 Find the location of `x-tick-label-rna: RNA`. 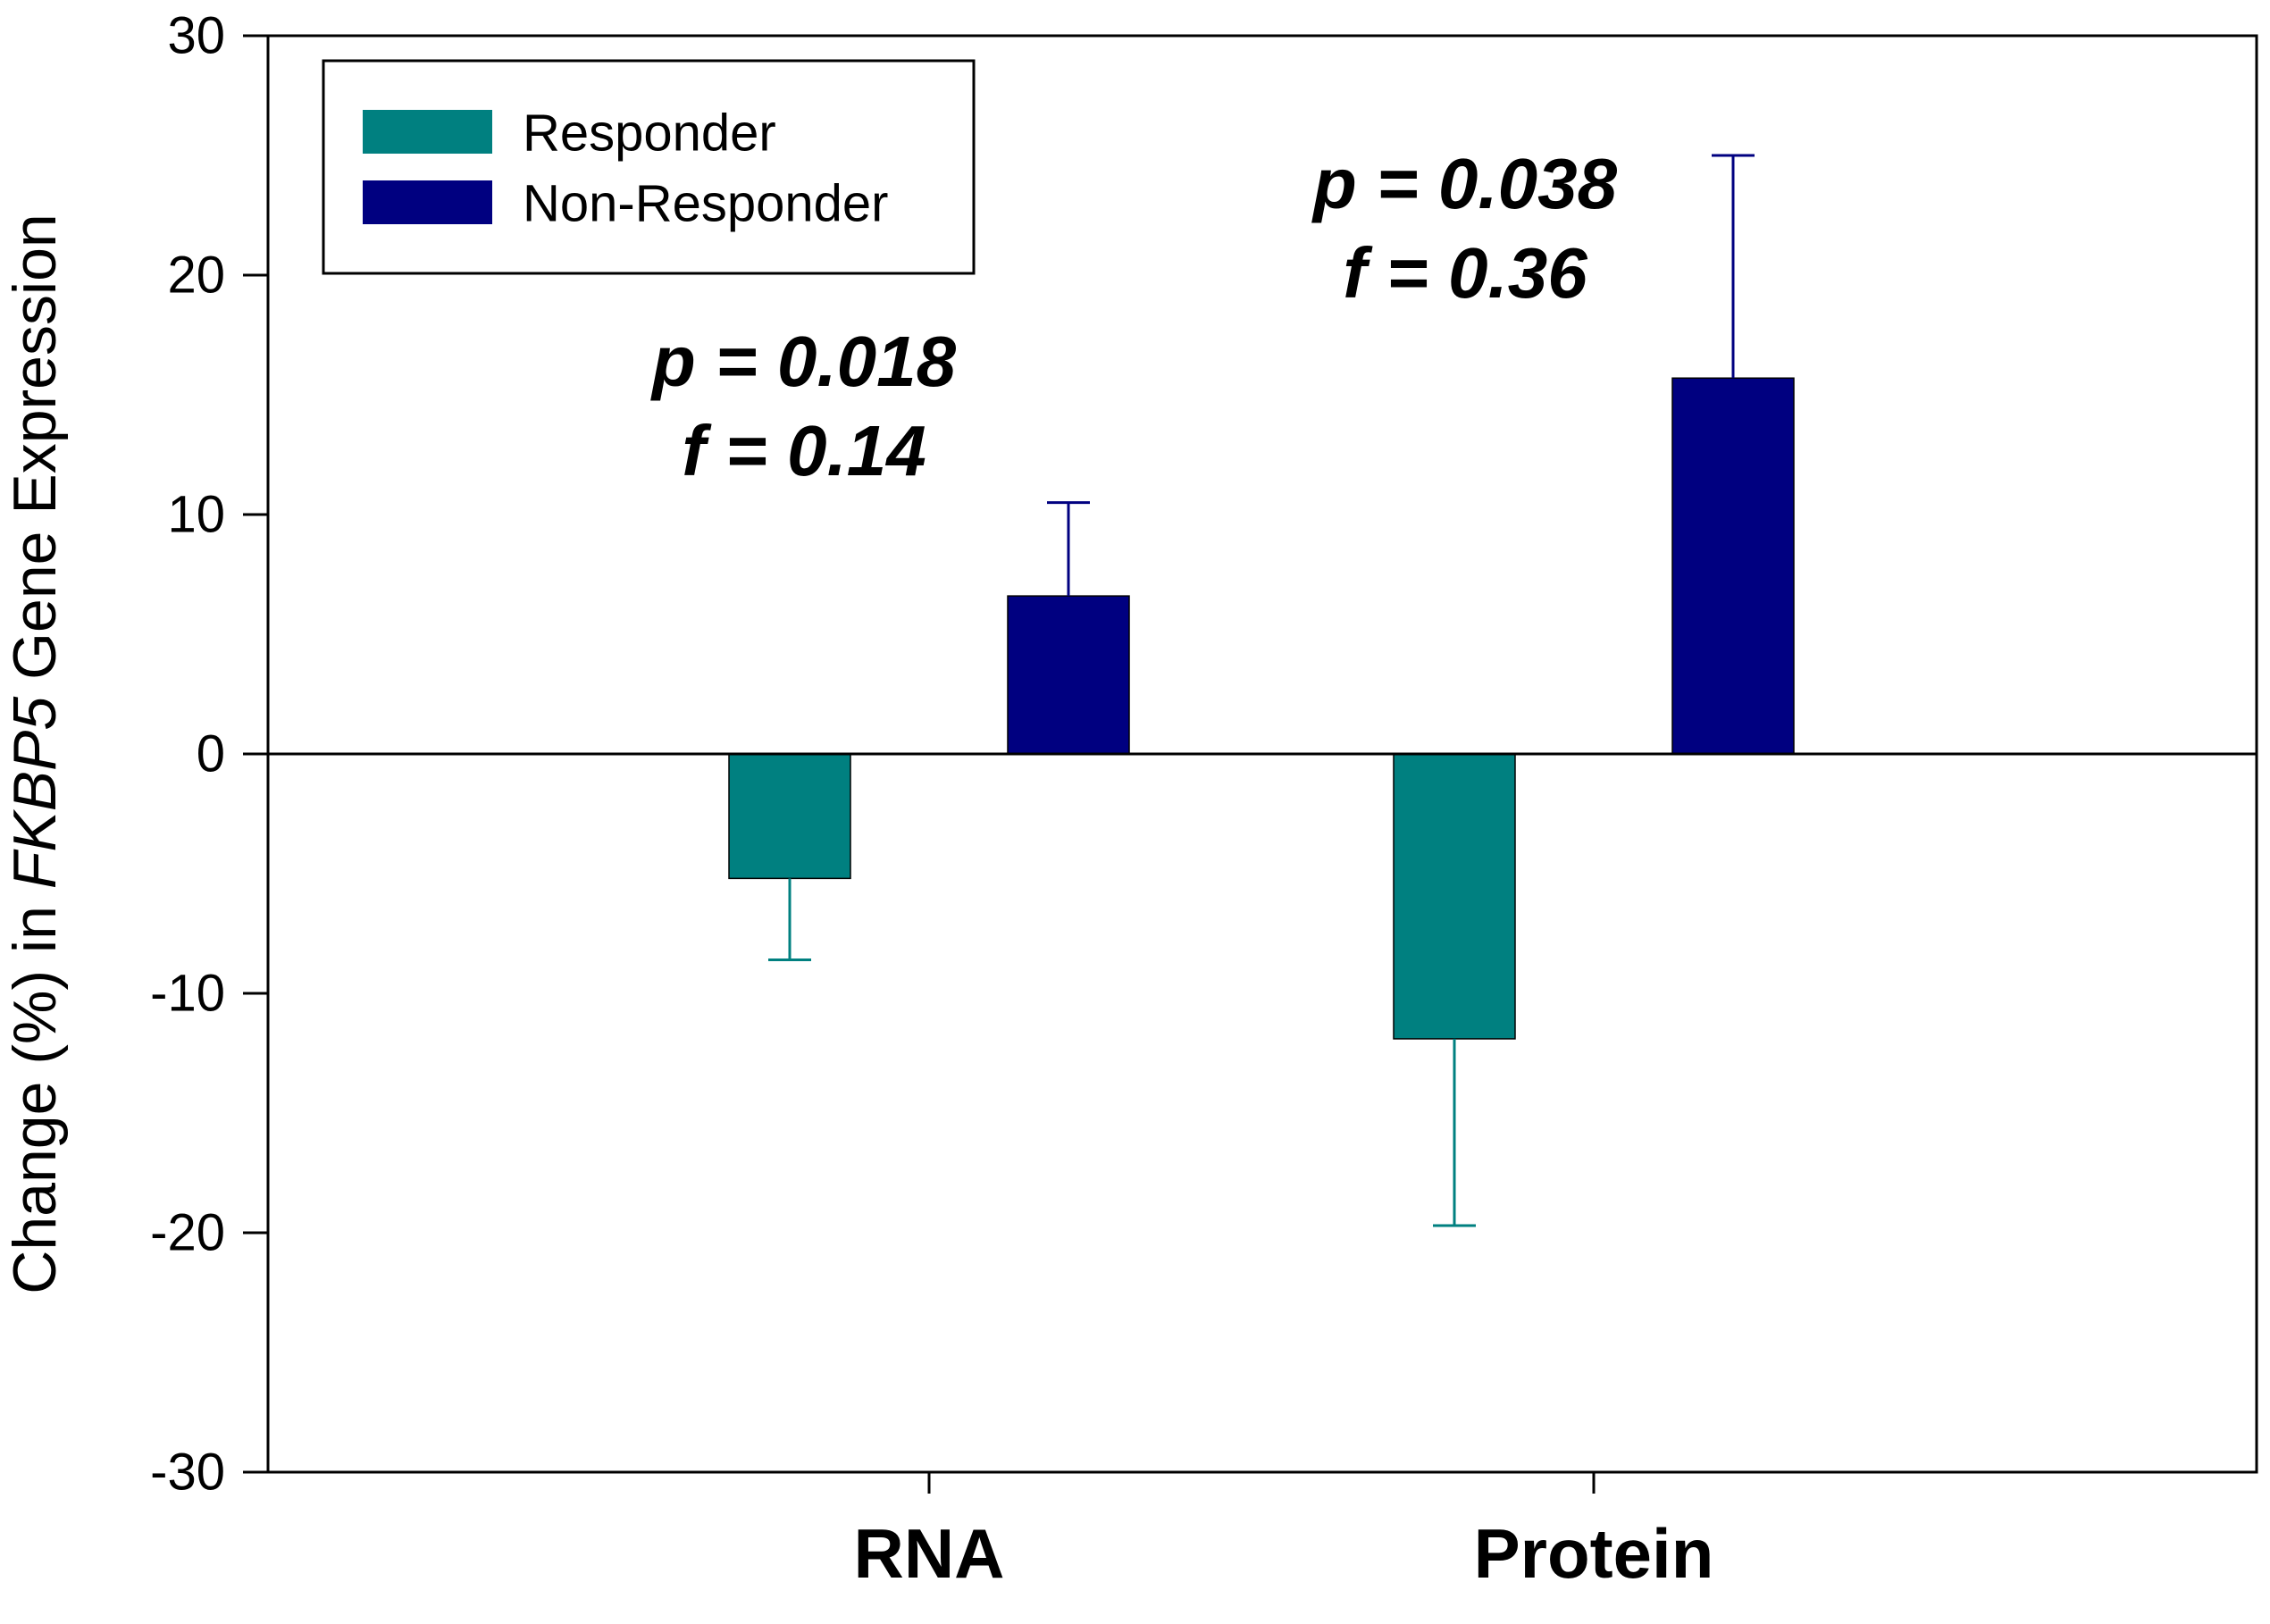

x-tick-label-rna: RNA is located at coordinates (930, 1554).